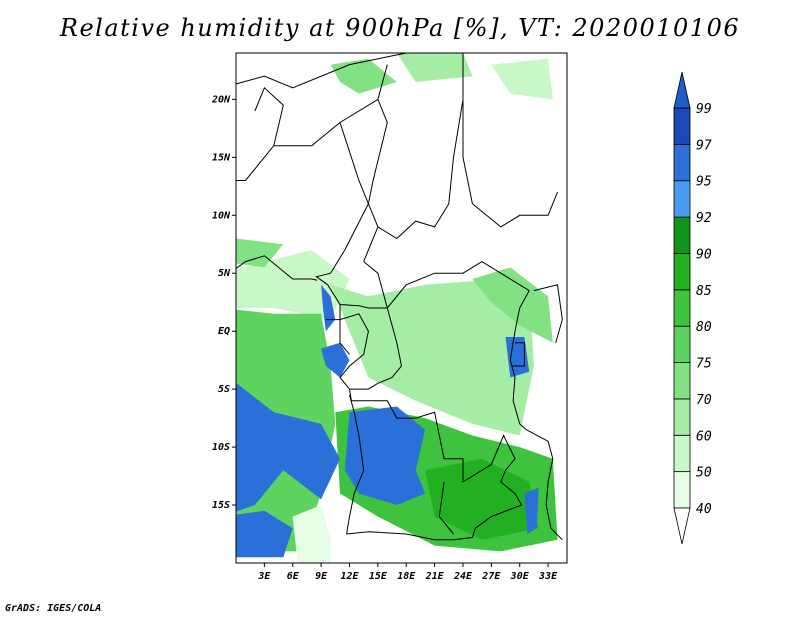 This screenshot has width=800, height=618. I want to click on lat-tick-label: EQ, so click(224, 331).